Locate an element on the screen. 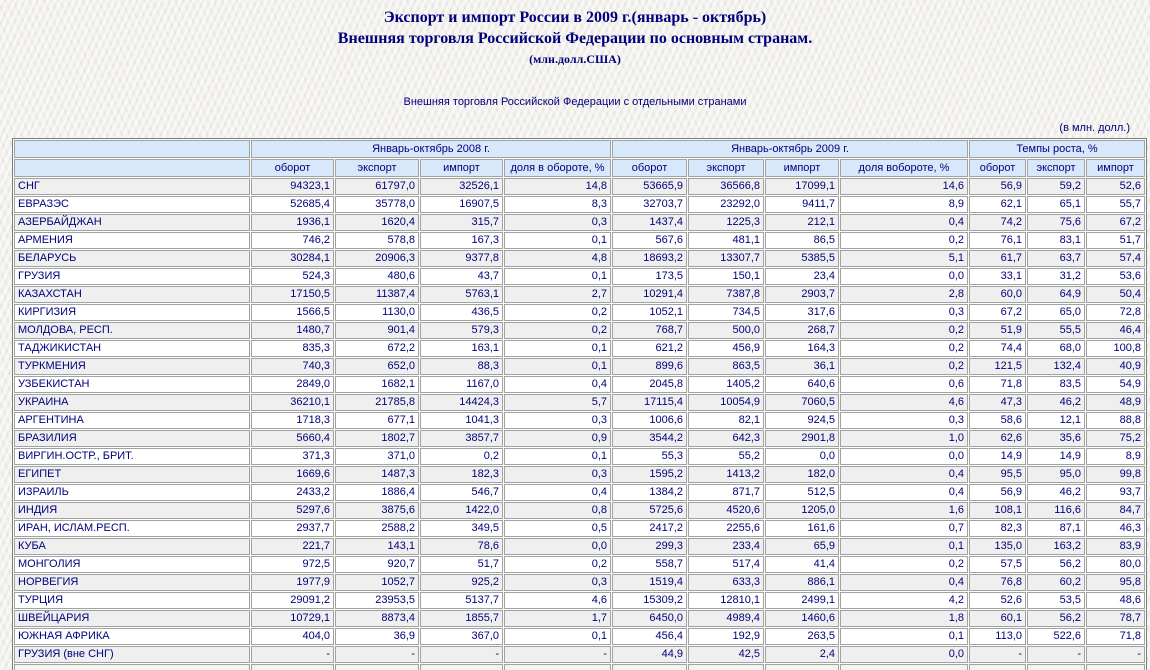 Image resolution: width=1150 pixels, height=670 pixels. value-cell-turnover-2009: 1052,1 is located at coordinates (649, 312).